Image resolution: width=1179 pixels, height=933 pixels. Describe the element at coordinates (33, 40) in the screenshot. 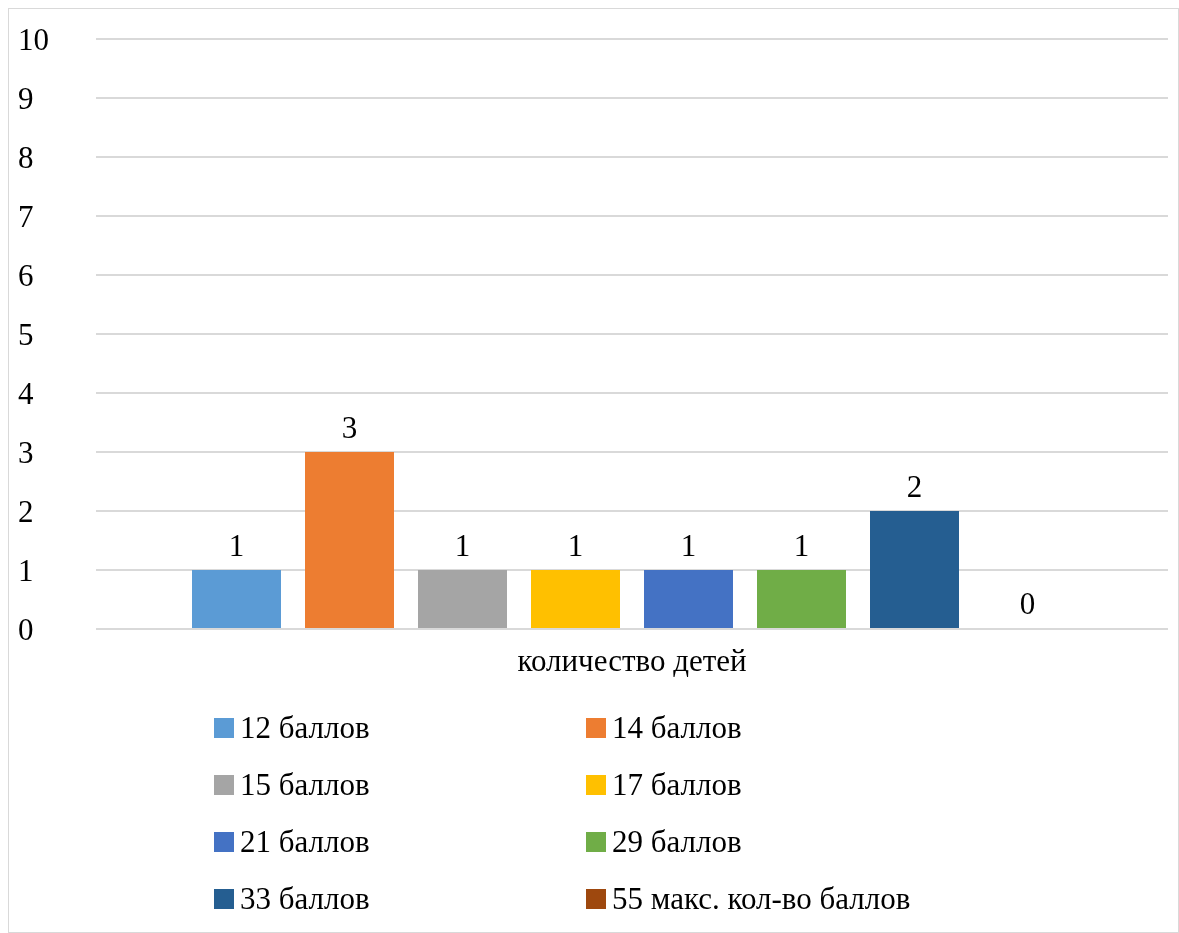

I see `y-tick-label: 10` at that location.